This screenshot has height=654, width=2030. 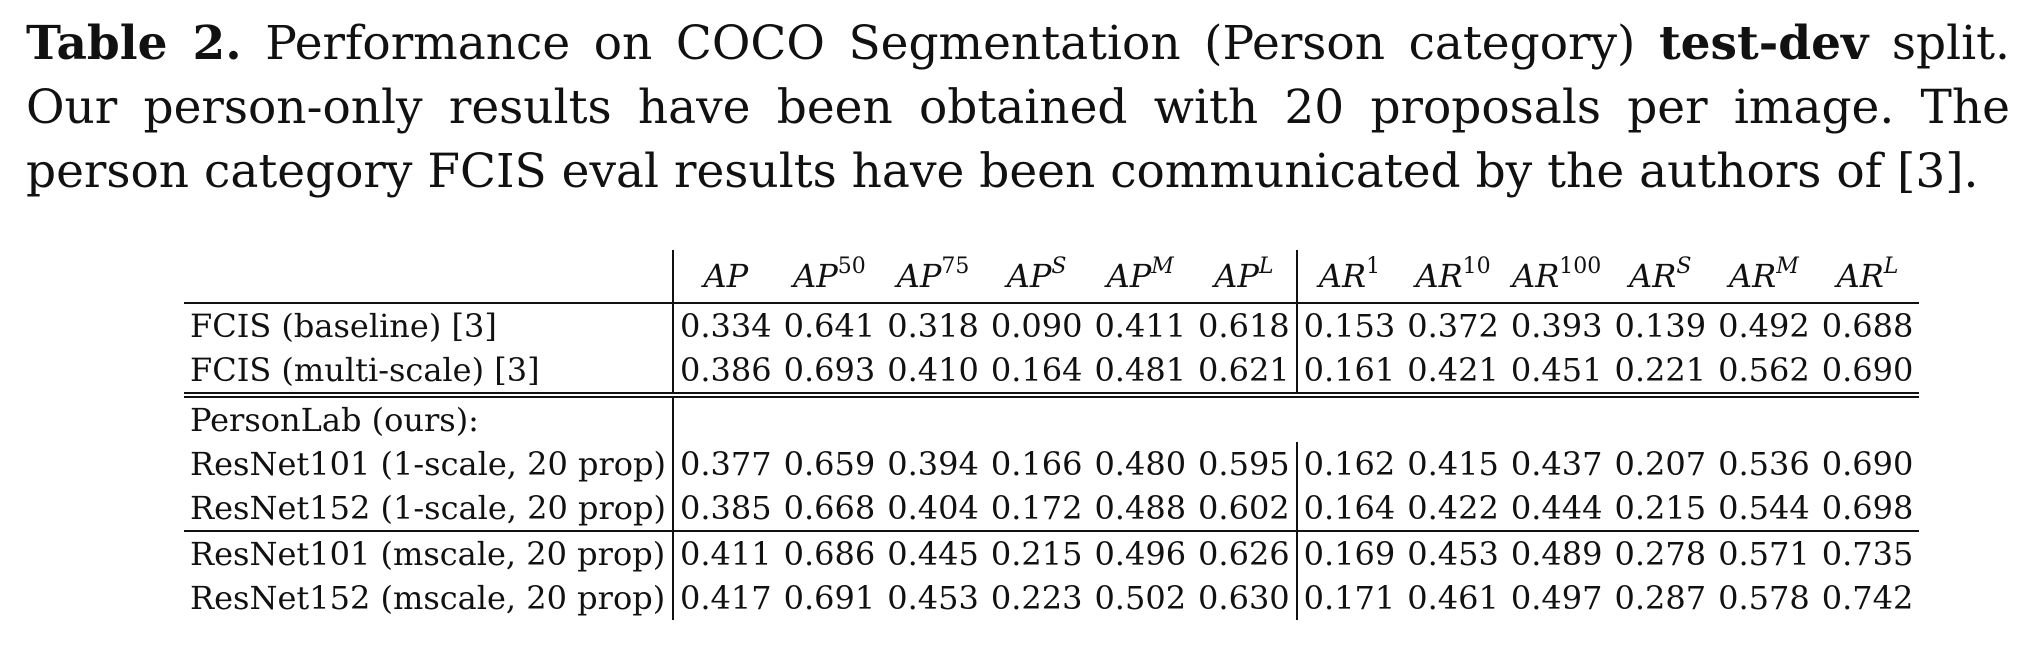 I want to click on caption-label: Table 2., so click(x=134, y=43).